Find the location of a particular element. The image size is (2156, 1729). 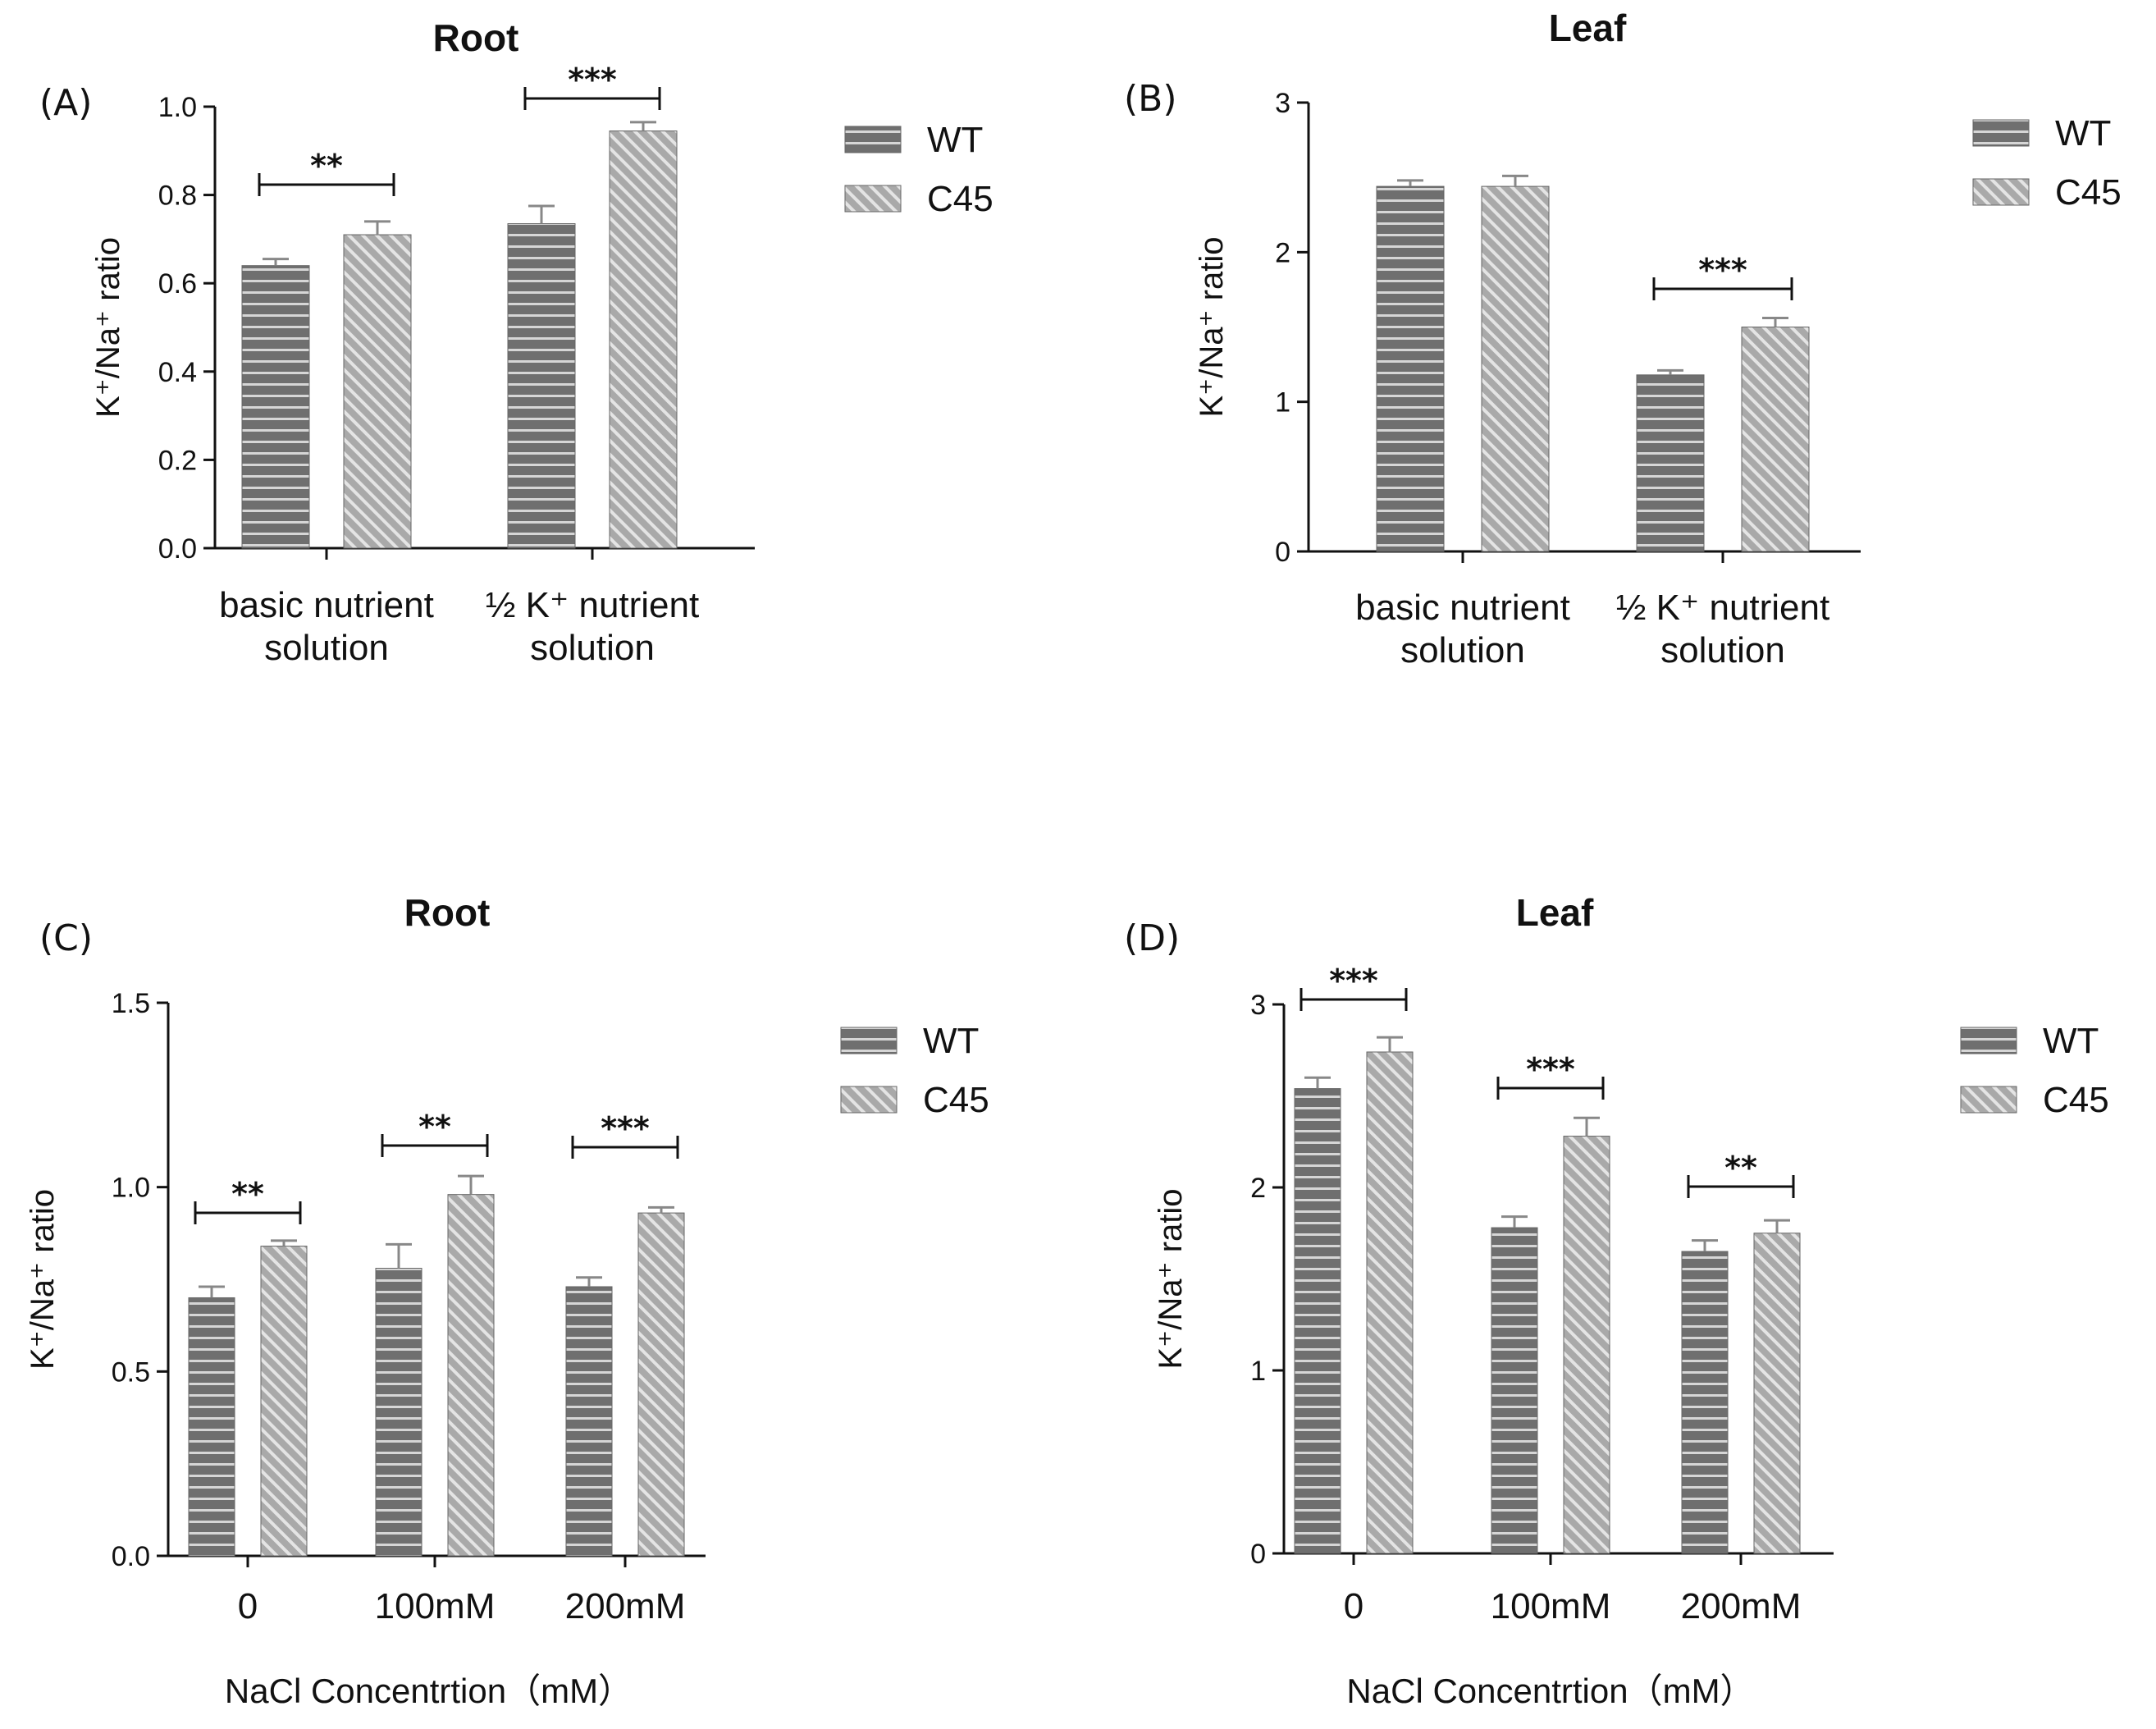

y-tick-label: 0.4 is located at coordinates (177, 372).